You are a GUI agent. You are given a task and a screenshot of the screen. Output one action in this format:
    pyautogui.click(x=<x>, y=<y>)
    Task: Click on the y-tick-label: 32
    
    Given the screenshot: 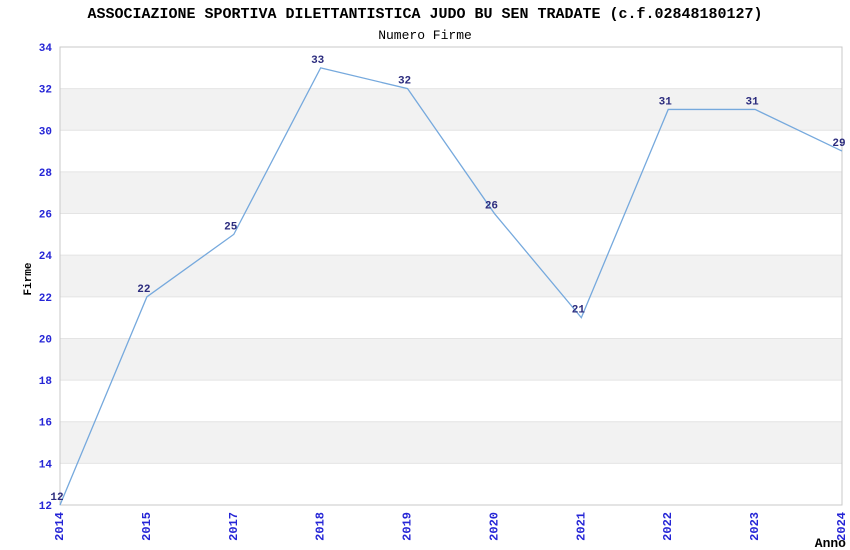 What is the action you would take?
    pyautogui.click(x=45, y=91)
    